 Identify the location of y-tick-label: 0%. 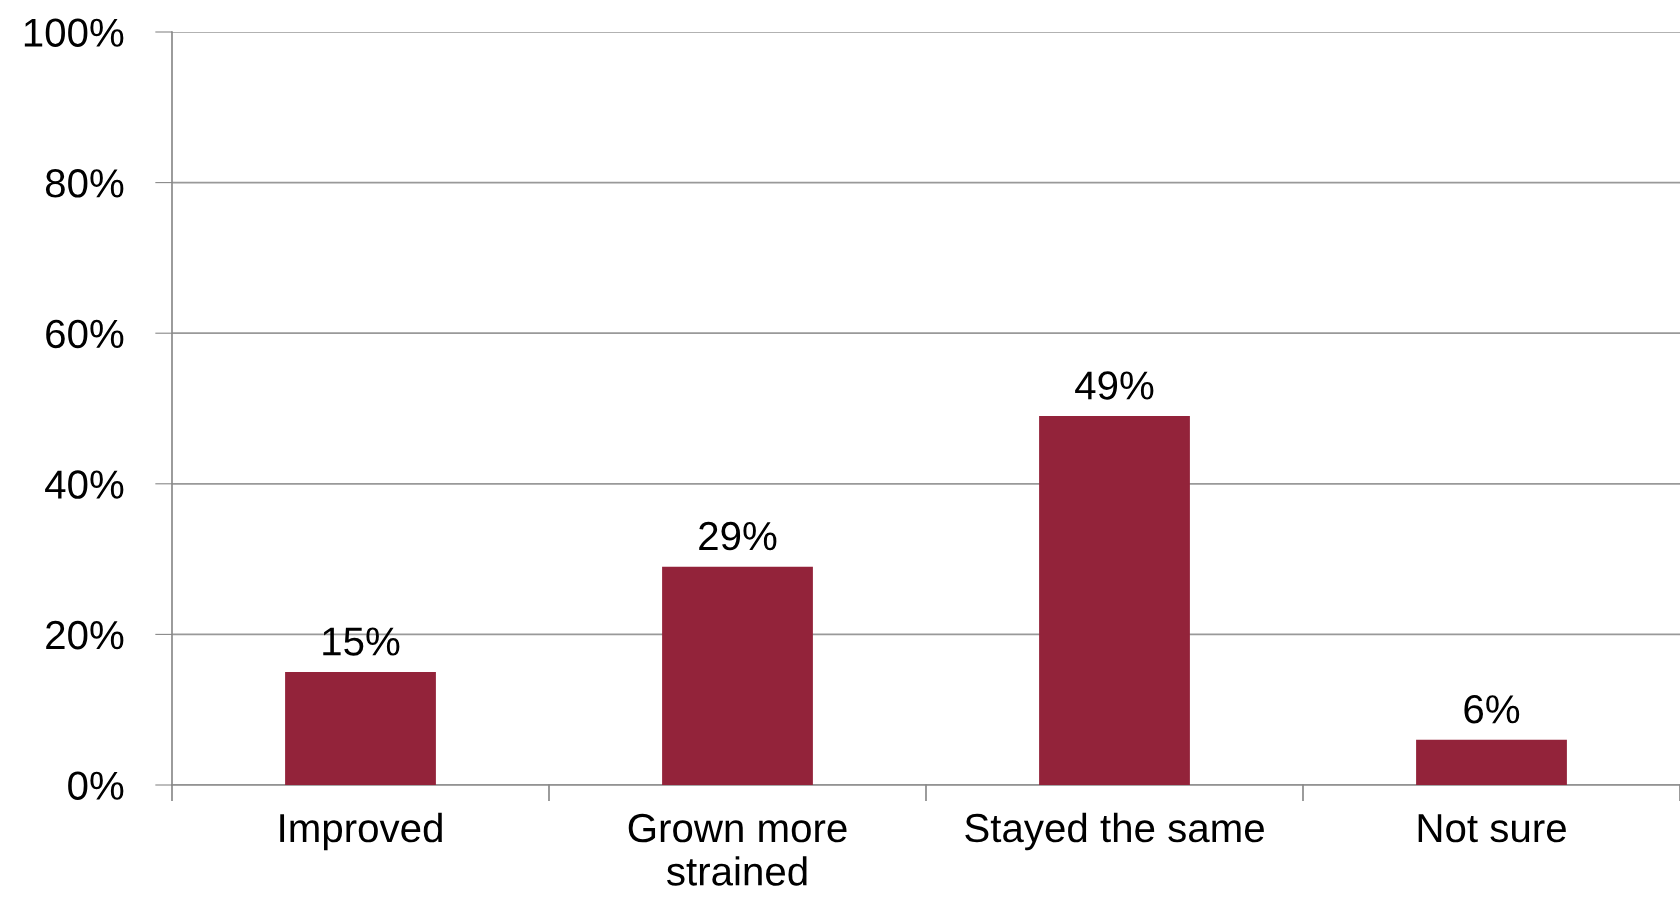
(96, 785).